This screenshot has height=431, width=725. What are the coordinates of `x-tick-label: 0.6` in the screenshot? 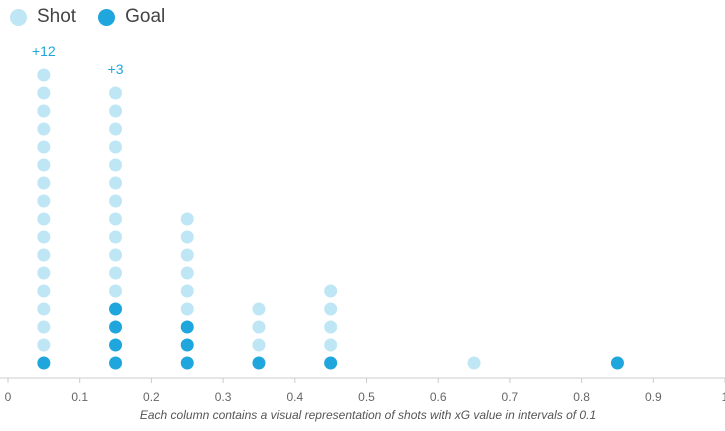 It's located at (438, 397).